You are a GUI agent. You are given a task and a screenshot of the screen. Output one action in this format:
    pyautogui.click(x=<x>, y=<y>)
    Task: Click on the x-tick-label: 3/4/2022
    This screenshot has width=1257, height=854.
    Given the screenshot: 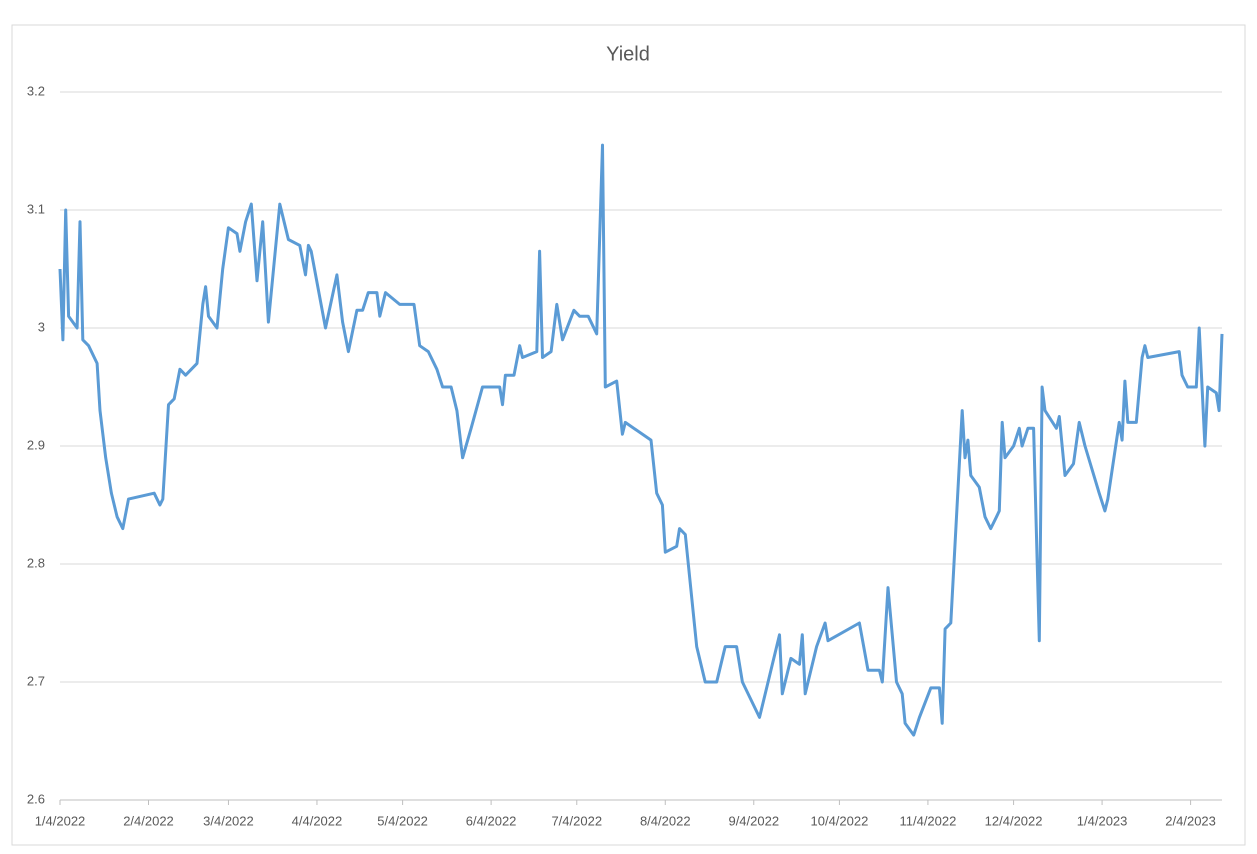 What is the action you would take?
    pyautogui.click(x=228, y=820)
    